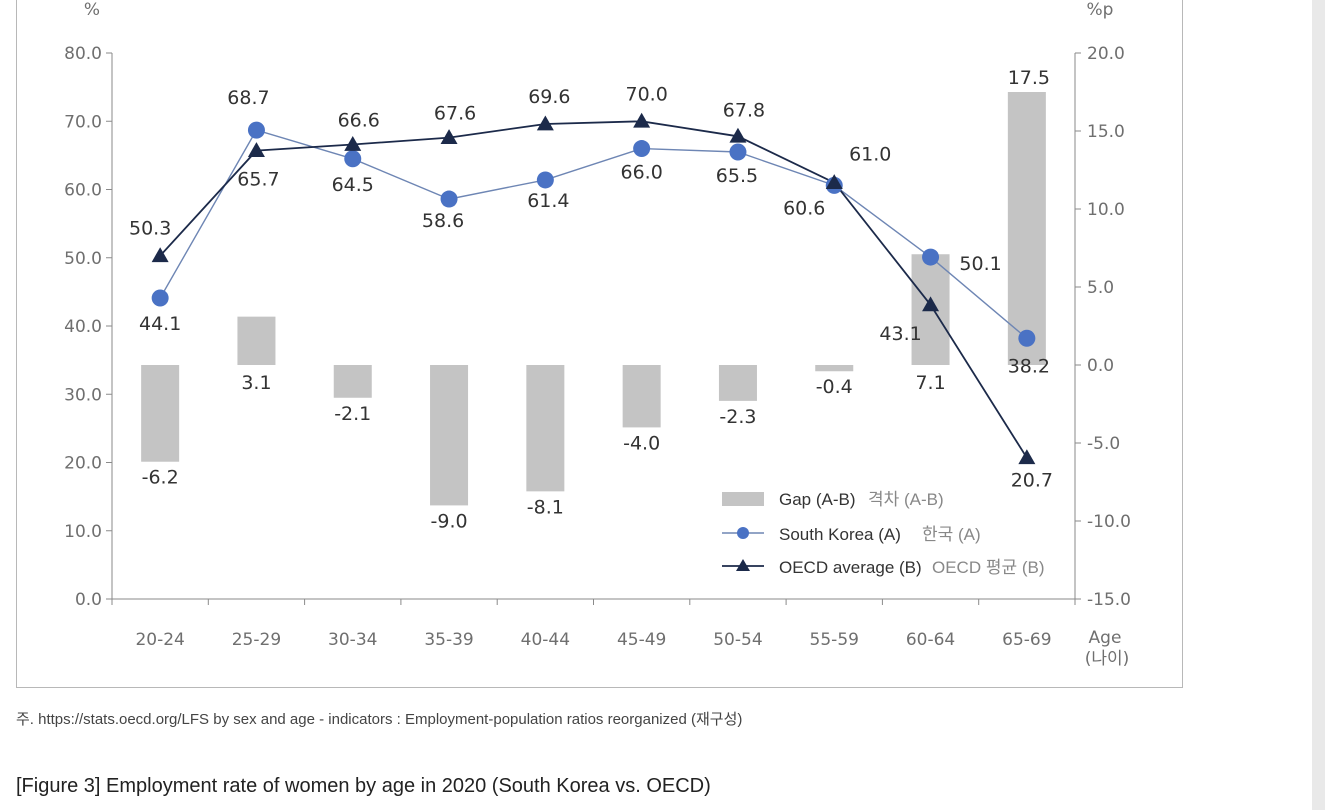  I want to click on left-tick-label: 40.0, so click(83, 327).